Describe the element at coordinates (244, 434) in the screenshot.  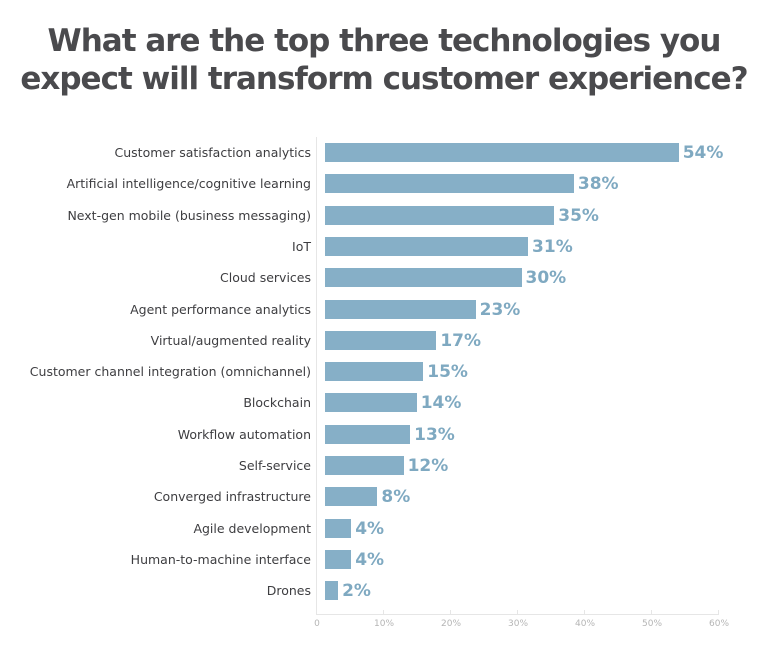
I see `category-label: Workflow automation` at that location.